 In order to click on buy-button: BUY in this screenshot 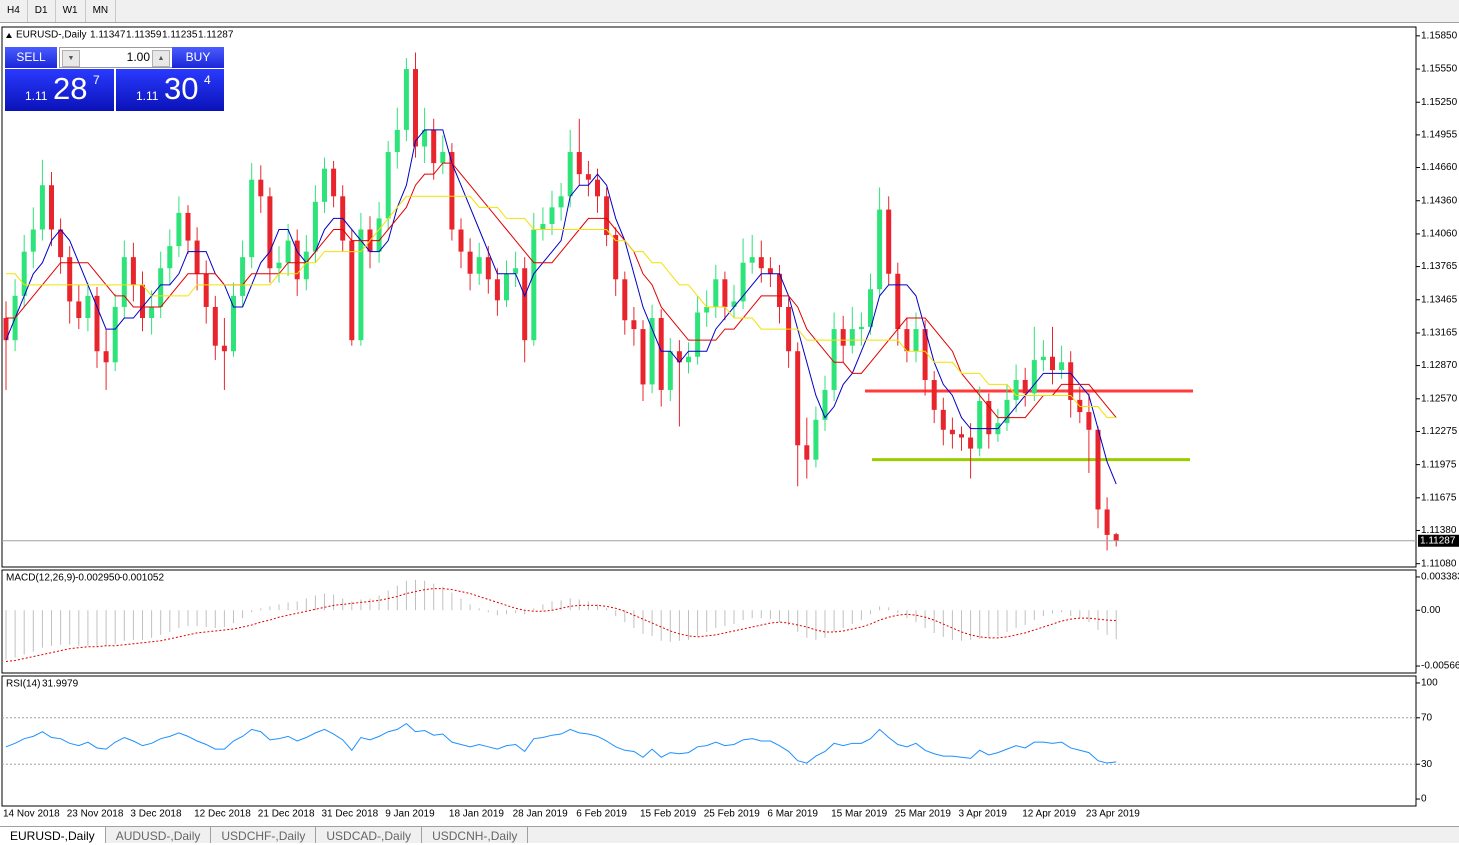, I will do `click(198, 57)`.